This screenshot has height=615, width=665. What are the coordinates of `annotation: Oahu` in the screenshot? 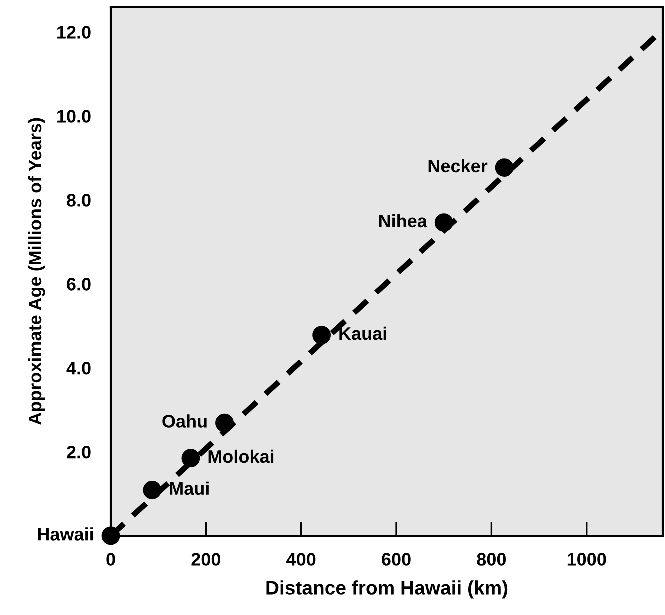 It's located at (184, 421).